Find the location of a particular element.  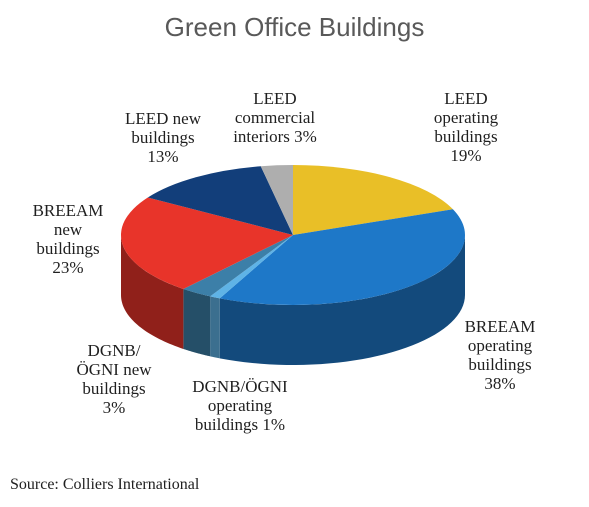

slice-label-line: commercial is located at coordinates (275, 117).